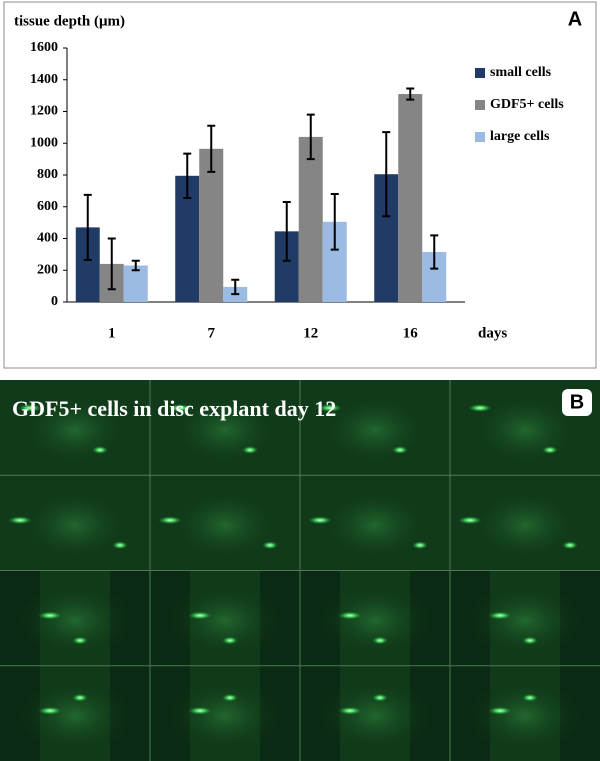  What do you see at coordinates (411, 333) in the screenshot?
I see `x-tick-label: 16` at bounding box center [411, 333].